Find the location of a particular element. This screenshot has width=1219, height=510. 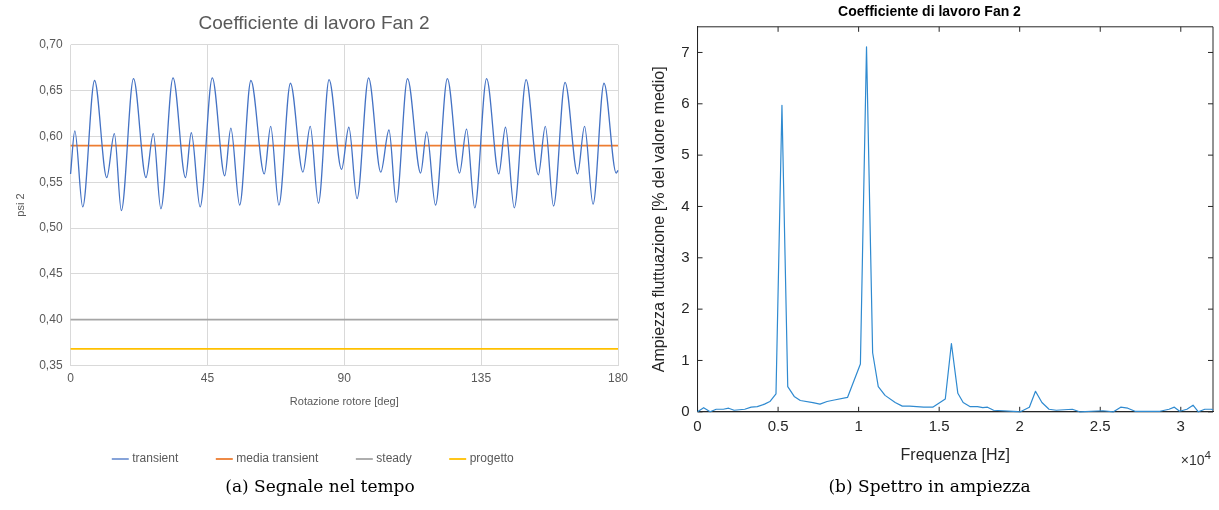

legend-label: steady is located at coordinates (394, 458).